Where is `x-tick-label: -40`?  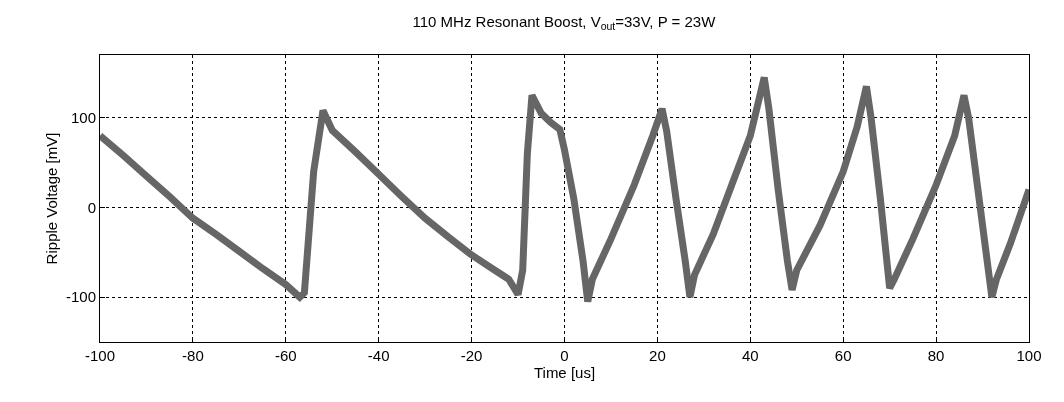
x-tick-label: -40 is located at coordinates (378, 355).